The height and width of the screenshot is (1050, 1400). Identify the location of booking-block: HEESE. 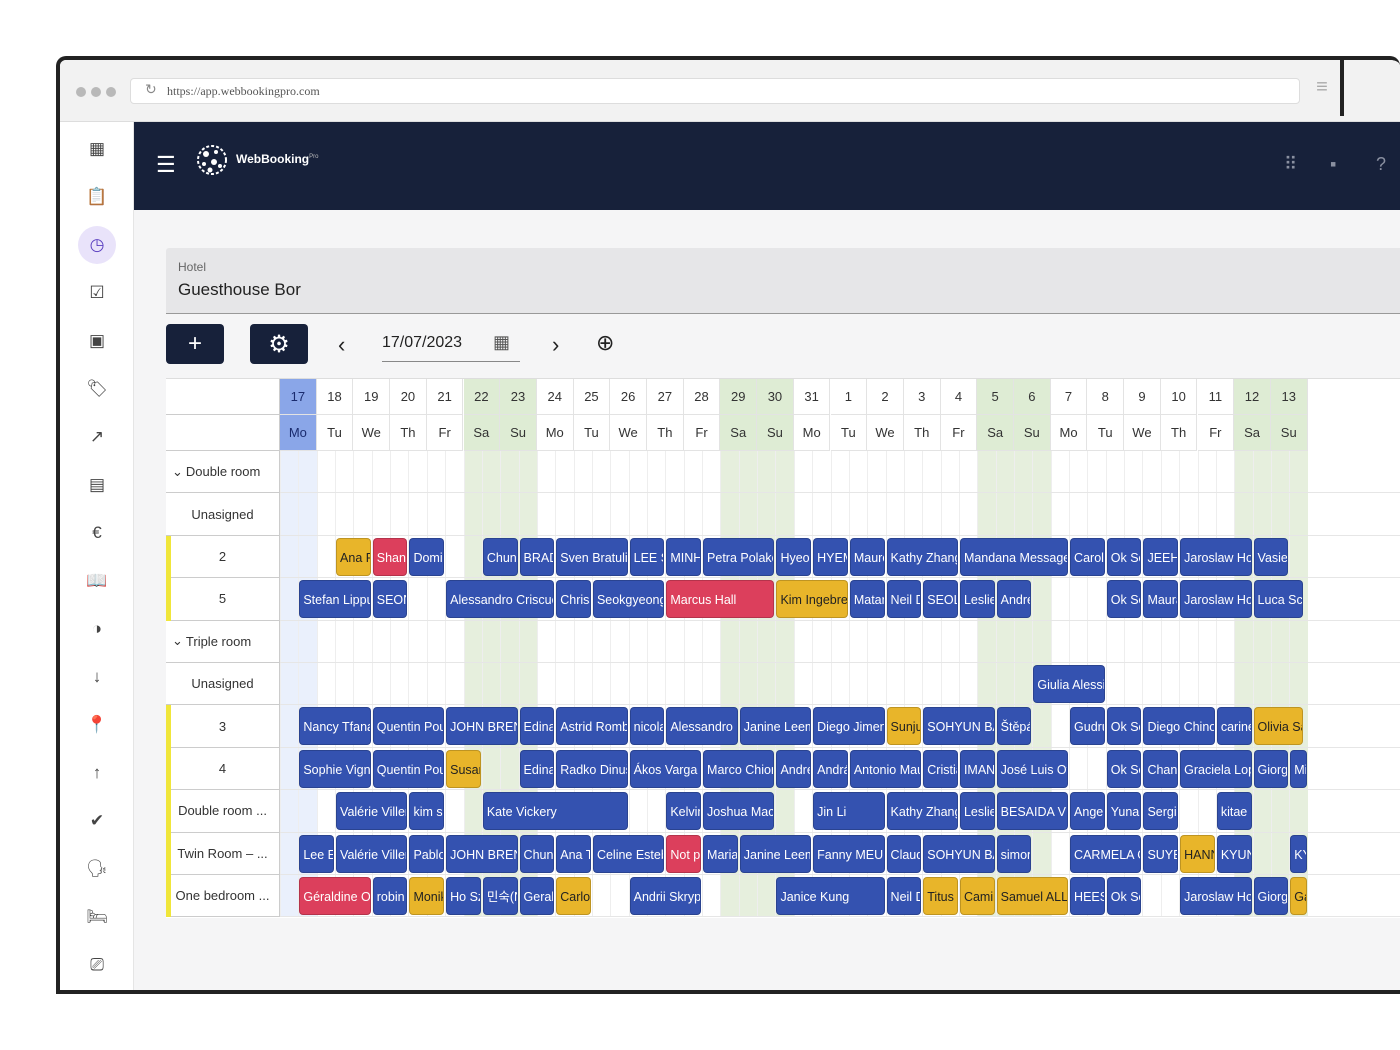
(1087, 896).